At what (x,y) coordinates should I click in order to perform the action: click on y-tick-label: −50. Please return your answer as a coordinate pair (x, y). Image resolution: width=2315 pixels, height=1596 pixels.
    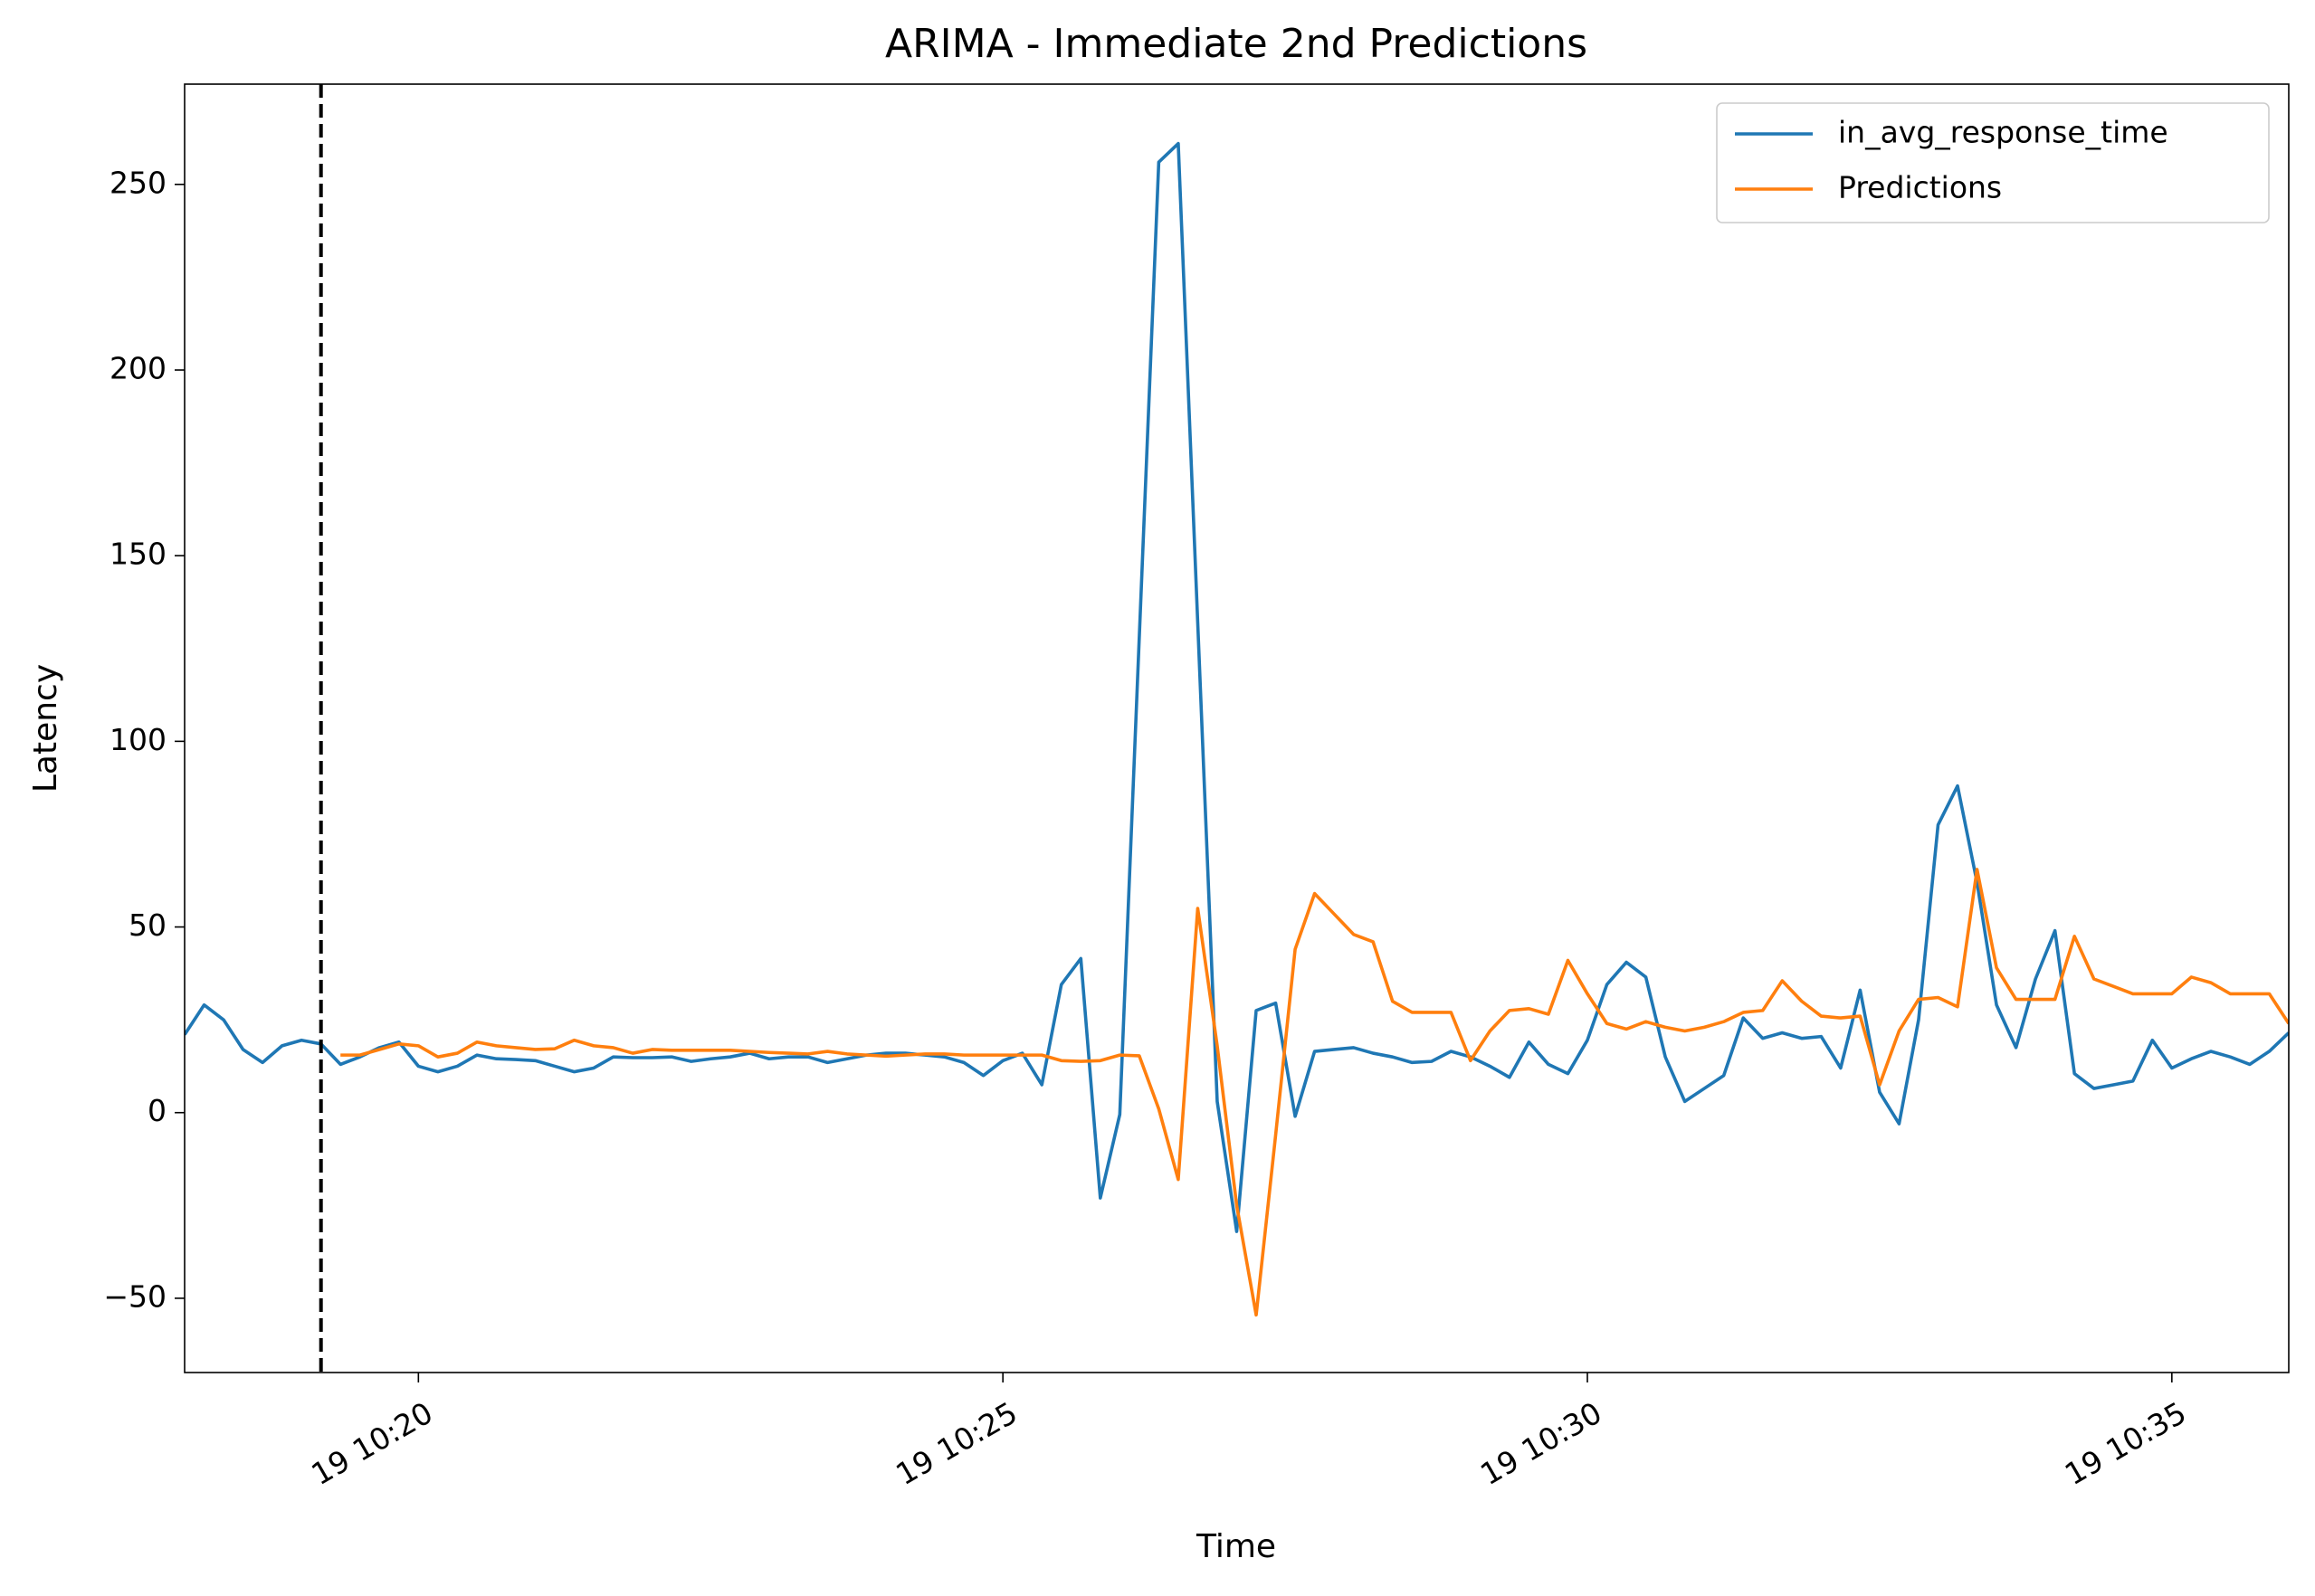
    Looking at the image, I should click on (135, 1296).